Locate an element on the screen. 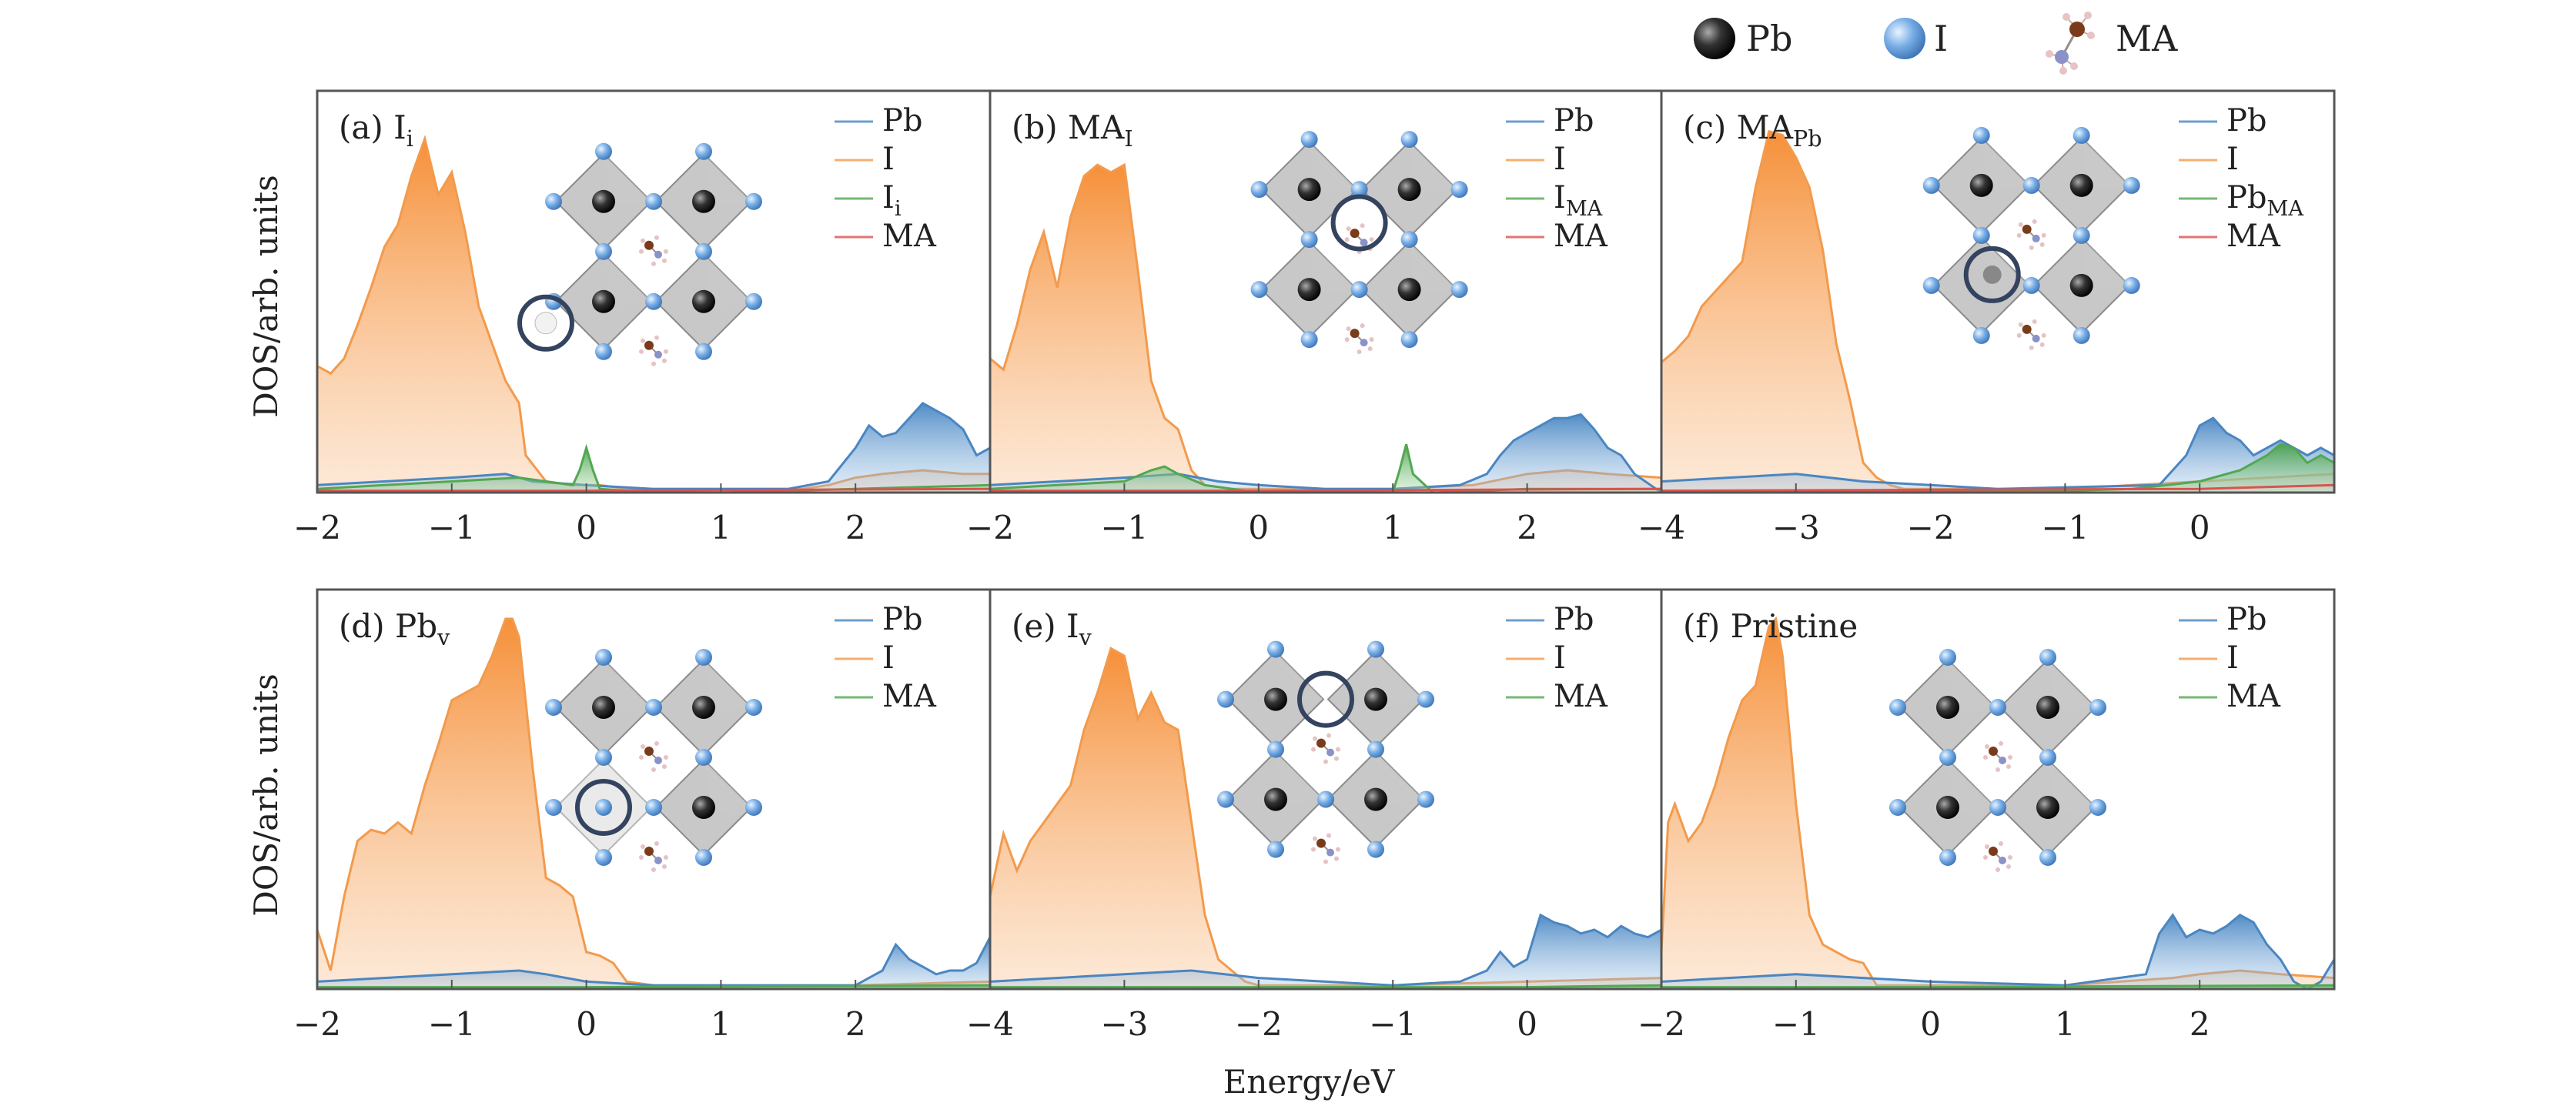 The width and height of the screenshot is (2576, 1106). plot-area is located at coordinates (1326, 327).